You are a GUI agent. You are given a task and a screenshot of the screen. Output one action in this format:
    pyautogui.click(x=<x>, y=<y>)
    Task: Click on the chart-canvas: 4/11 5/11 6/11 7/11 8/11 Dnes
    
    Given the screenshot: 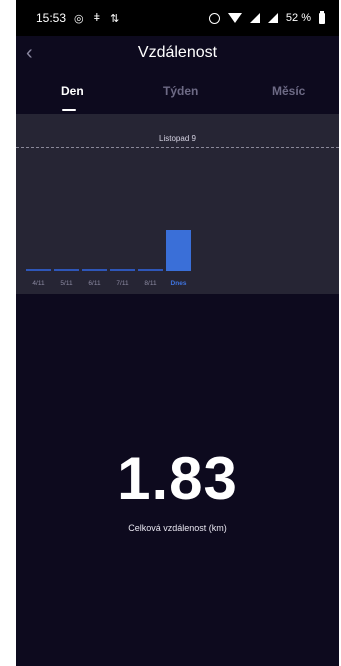 What is the action you would take?
    pyautogui.click(x=108, y=258)
    